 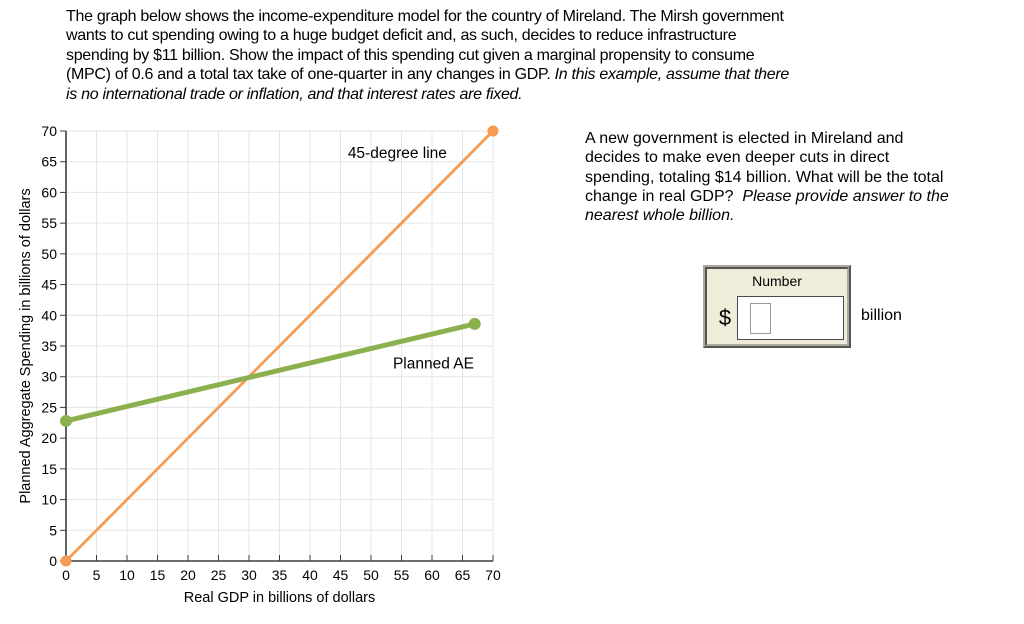 I want to click on y-tick-label: 45, so click(x=49, y=285).